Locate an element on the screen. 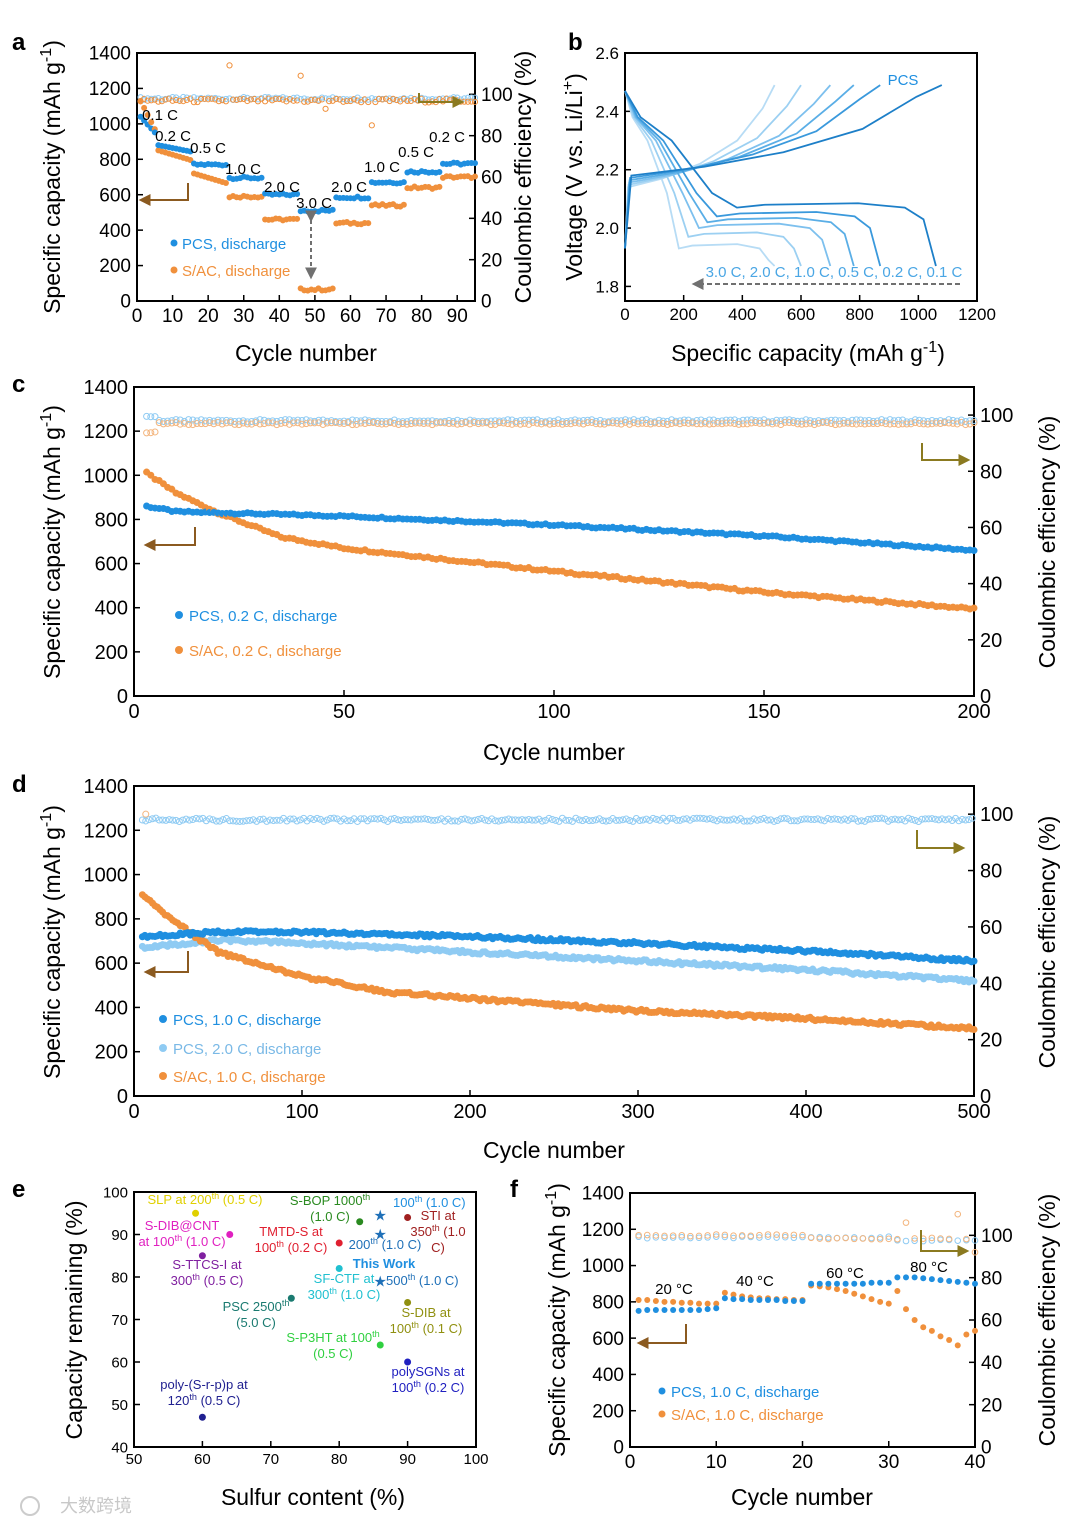 The image size is (1080, 1527). discharge-curve-02C is located at coordinates (753, 178).